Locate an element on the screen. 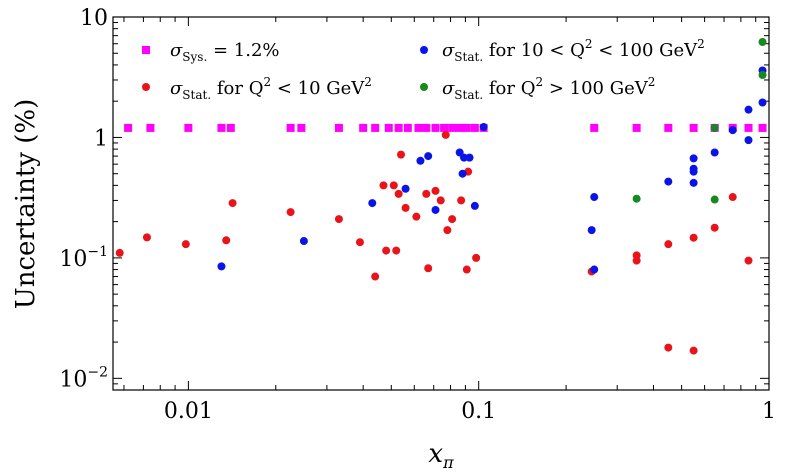 The width and height of the screenshot is (789, 473). y-tick-label: 10 is located at coordinates (94, 18).